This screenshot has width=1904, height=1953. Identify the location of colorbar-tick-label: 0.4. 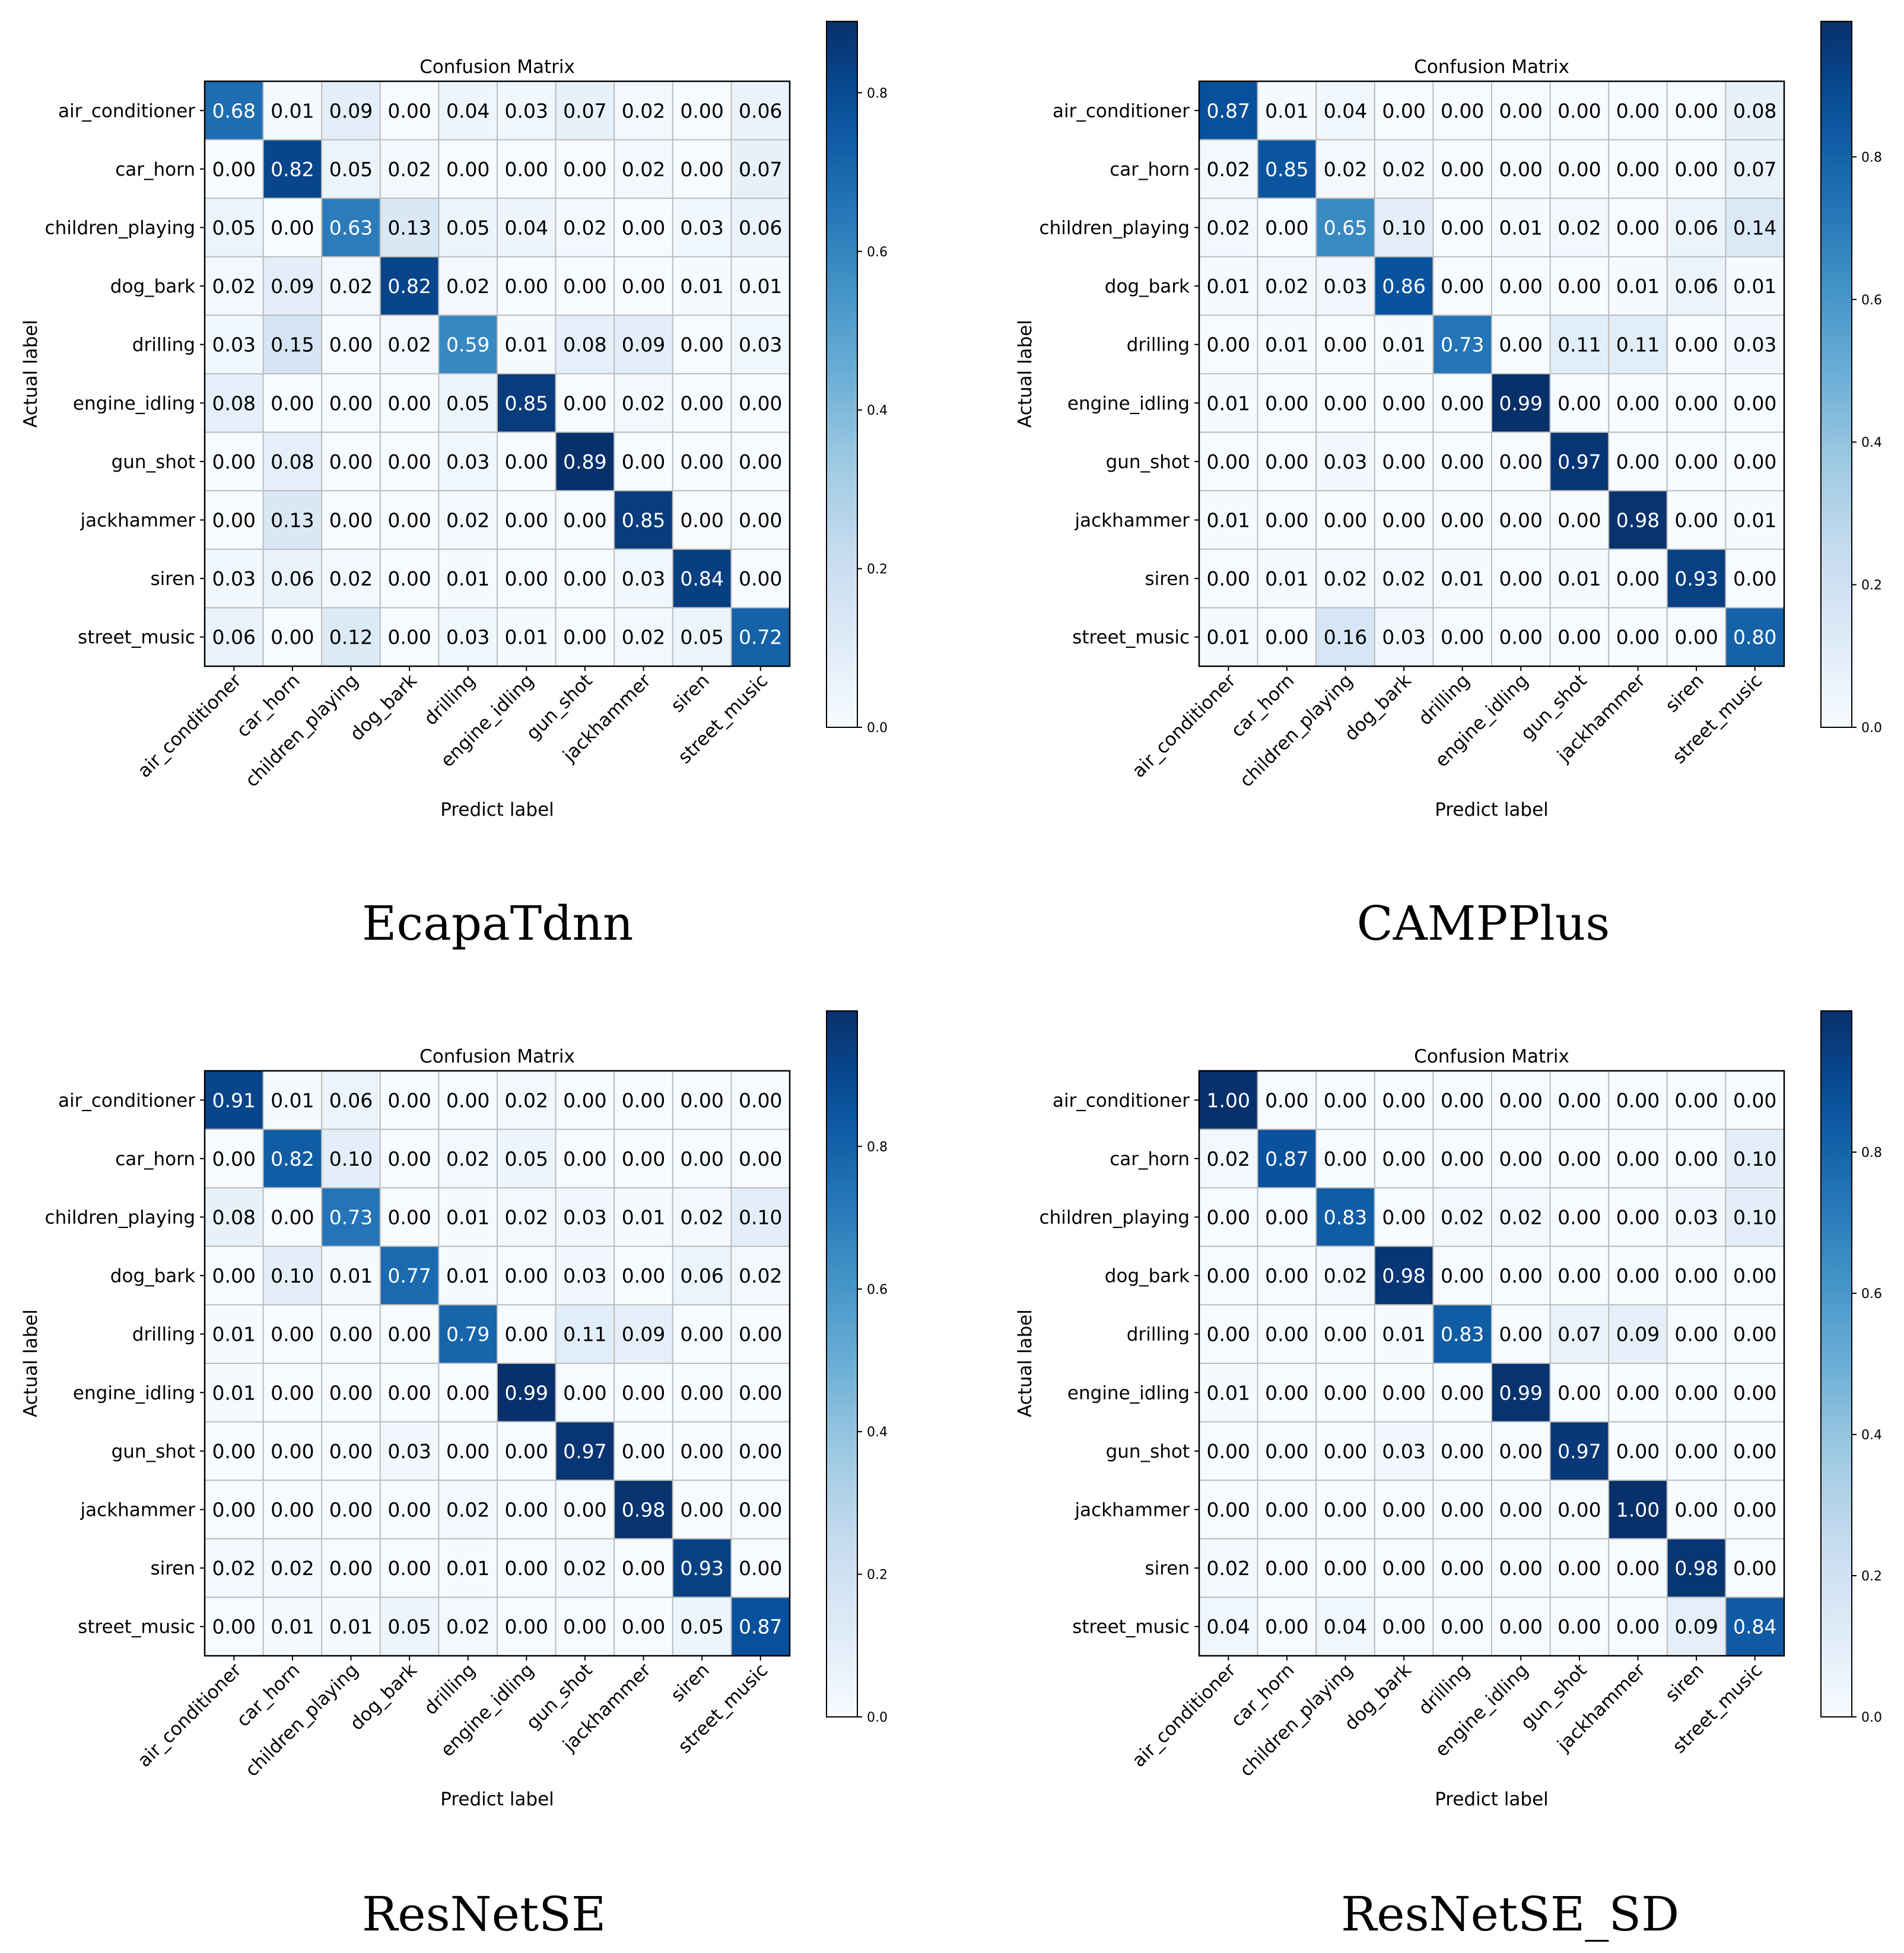
(1871, 442).